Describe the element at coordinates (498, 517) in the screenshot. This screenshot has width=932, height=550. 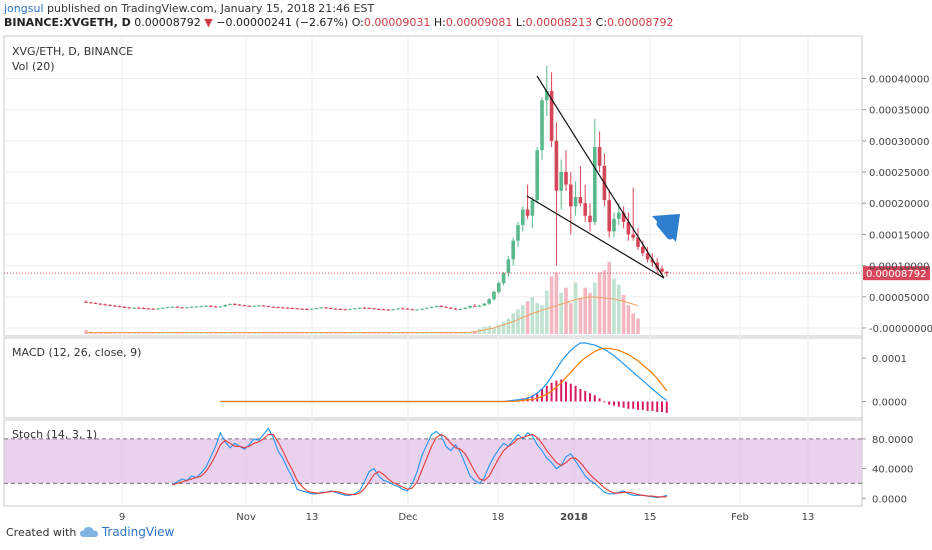
I see `x-tick-label: 18` at that location.